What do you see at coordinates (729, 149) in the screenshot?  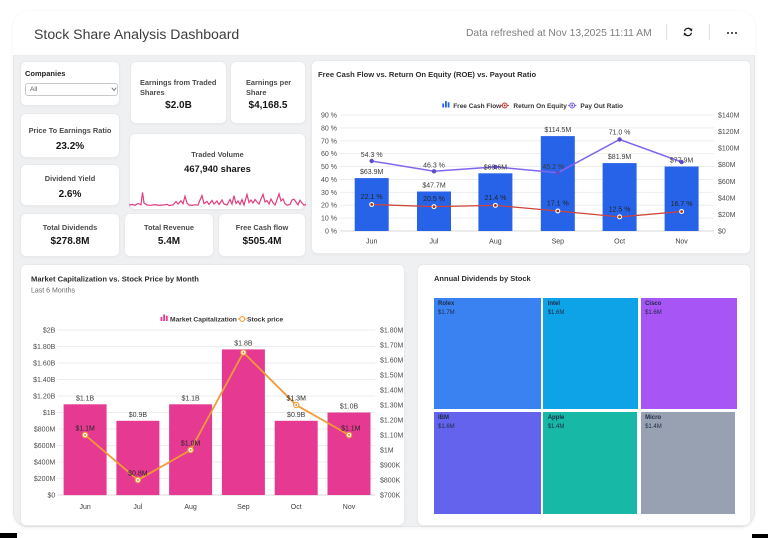 I see `svg-text: $100M` at bounding box center [729, 149].